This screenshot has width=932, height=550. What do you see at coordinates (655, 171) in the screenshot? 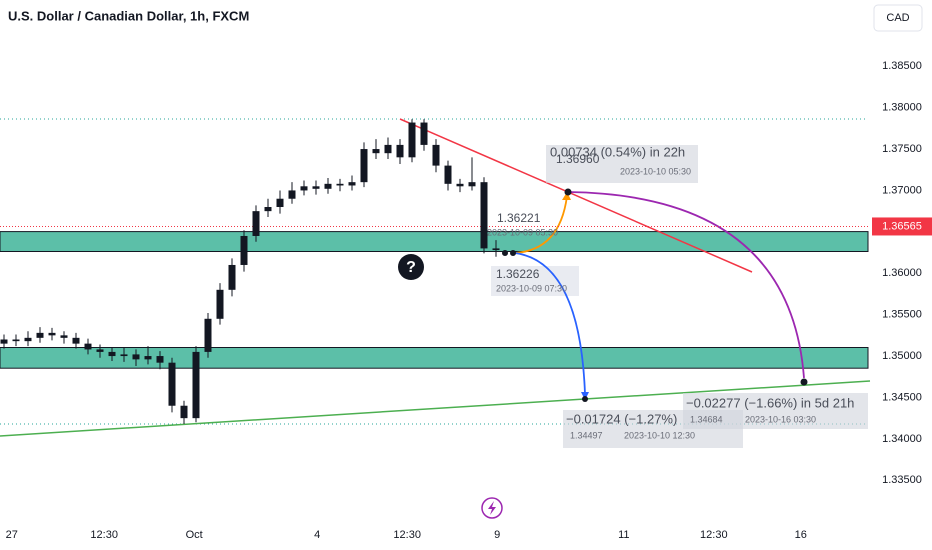
I see `annotation: 2023-10-10 05:30` at bounding box center [655, 171].